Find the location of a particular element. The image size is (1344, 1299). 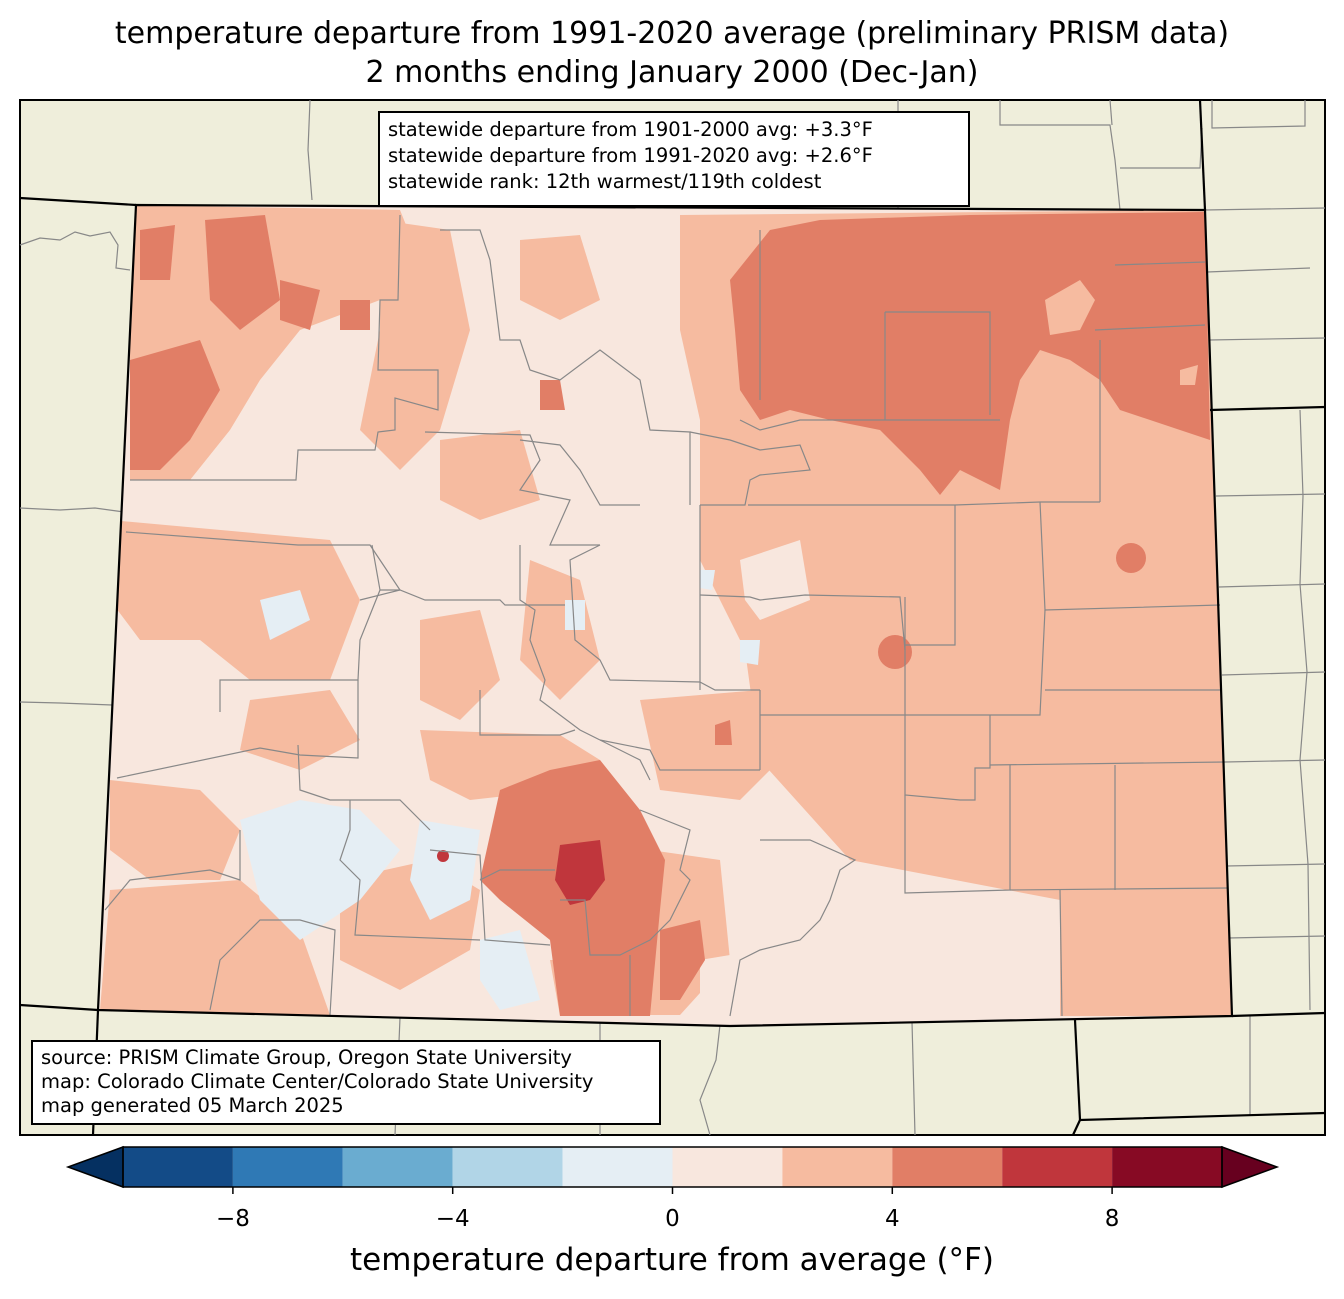

colorbar-tick-label: 0 is located at coordinates (672, 1219).